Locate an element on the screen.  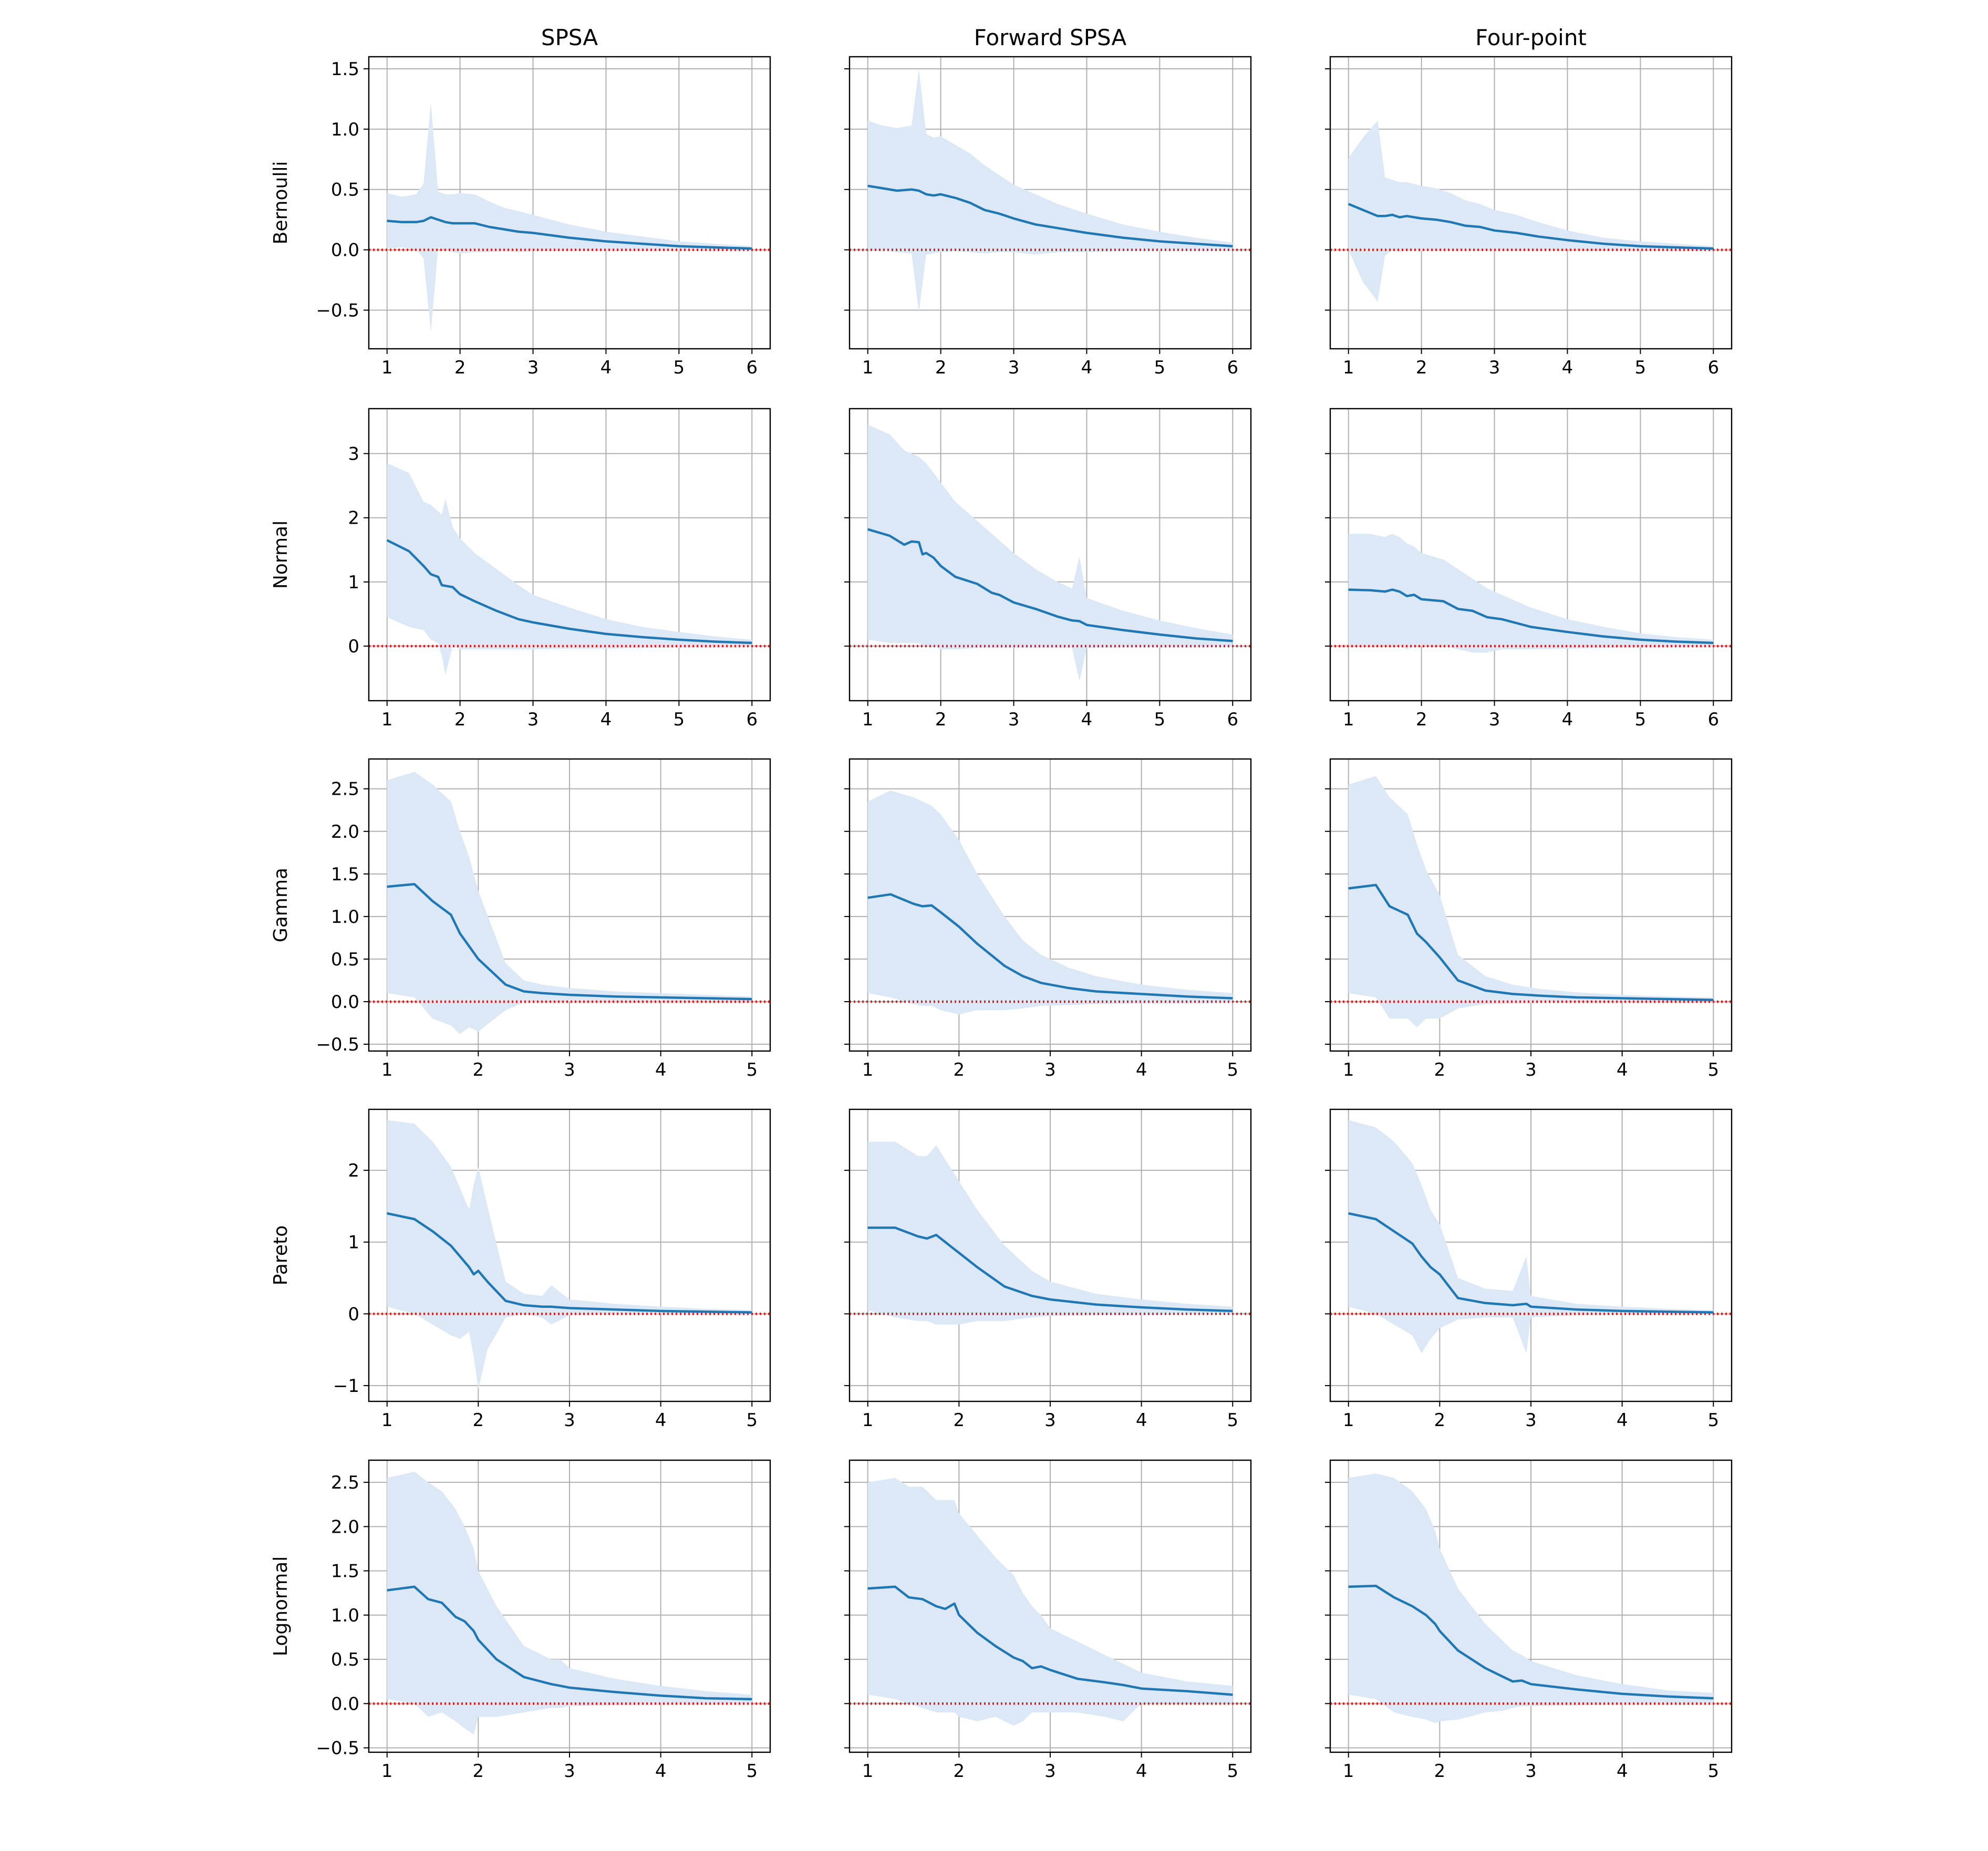
y-tick-label: −1 is located at coordinates (346, 1386).